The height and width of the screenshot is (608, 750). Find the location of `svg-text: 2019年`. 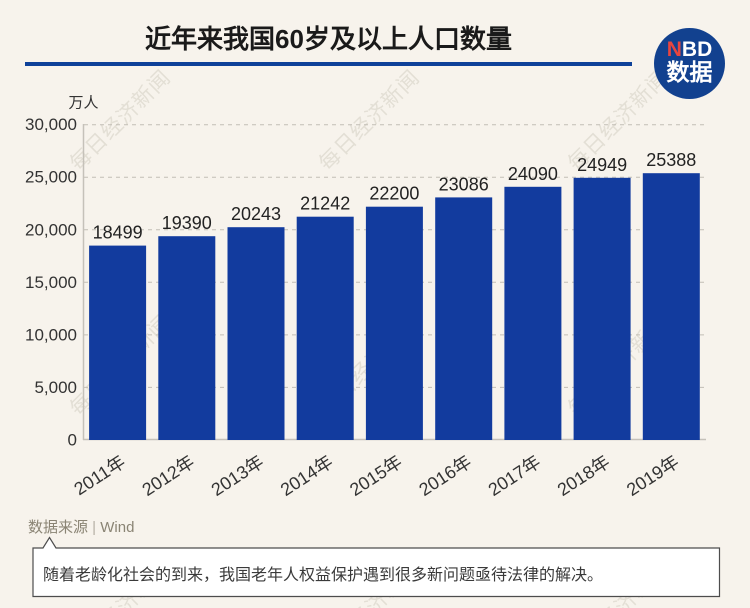

svg-text: 2019年 is located at coordinates (653, 476).